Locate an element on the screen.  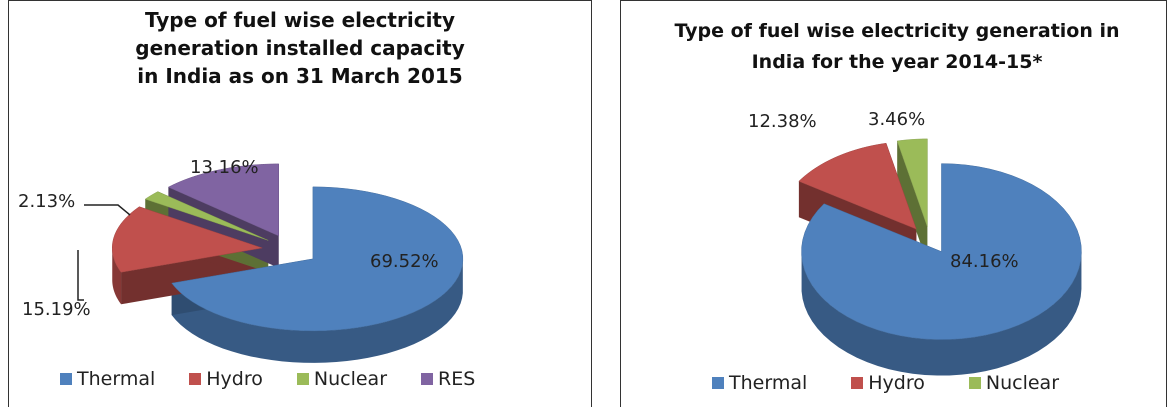
data-label: 12.38% is located at coordinates (782, 121).